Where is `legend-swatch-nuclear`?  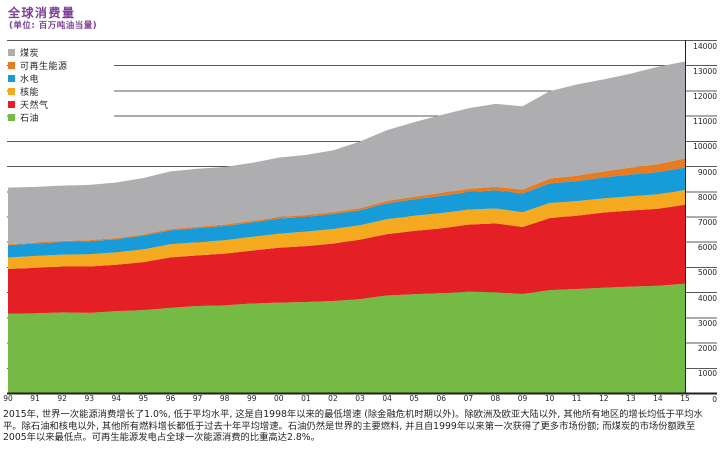
legend-swatch-nuclear is located at coordinates (11, 91).